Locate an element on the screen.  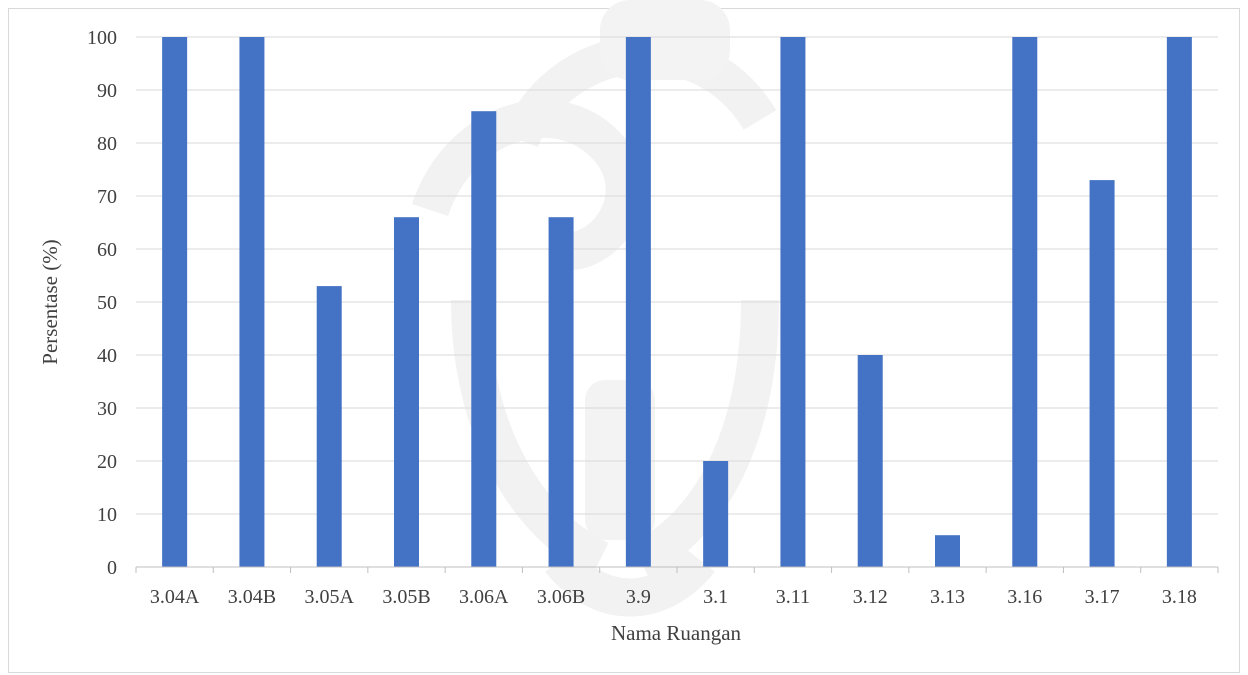
y-axis-ticks: 0 10 20 30 40 50 60 70 80 90 100 is located at coordinates (102, 303).